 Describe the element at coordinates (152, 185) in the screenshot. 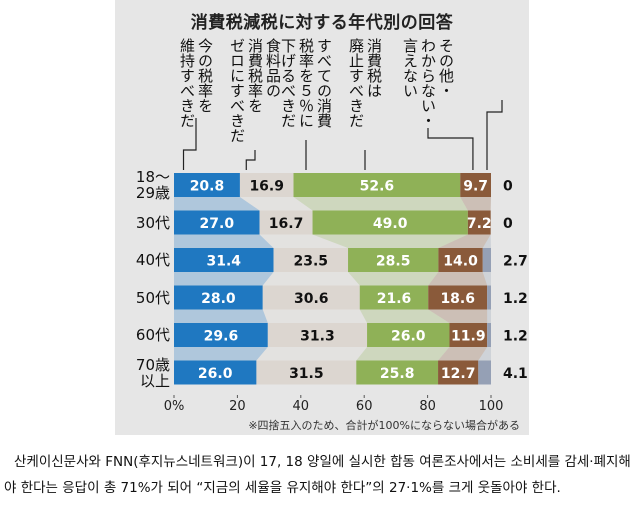

I see `row-label: 18〜 29歳` at that location.